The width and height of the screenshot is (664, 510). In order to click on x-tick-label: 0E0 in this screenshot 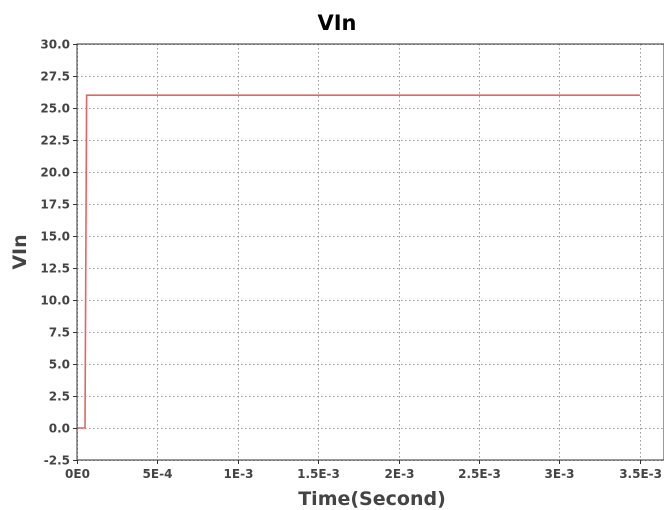, I will do `click(77, 474)`.